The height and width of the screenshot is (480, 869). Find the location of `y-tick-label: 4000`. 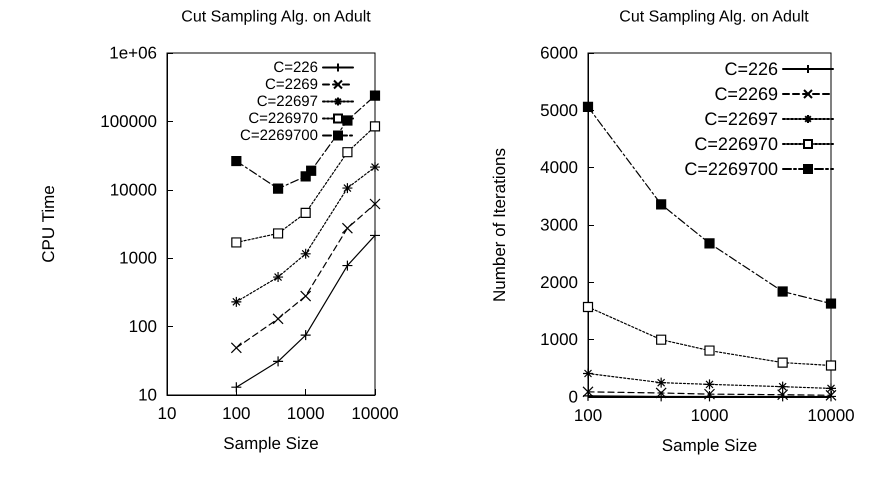

y-tick-label: 4000 is located at coordinates (559, 168).